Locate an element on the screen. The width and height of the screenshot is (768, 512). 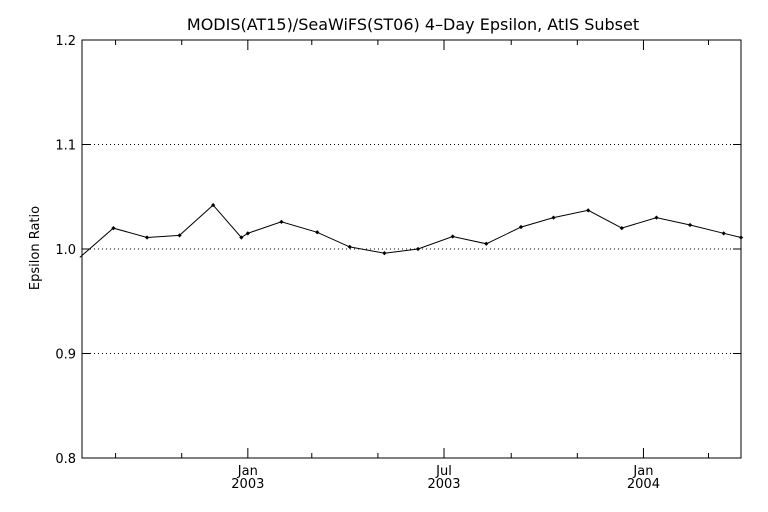
y-tick-label: 0.8 is located at coordinates (65, 459).